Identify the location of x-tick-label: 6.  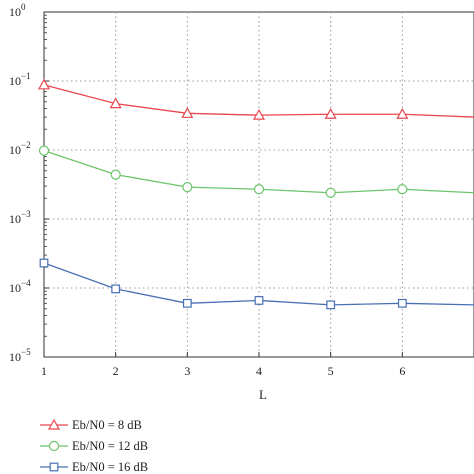
(402, 371).